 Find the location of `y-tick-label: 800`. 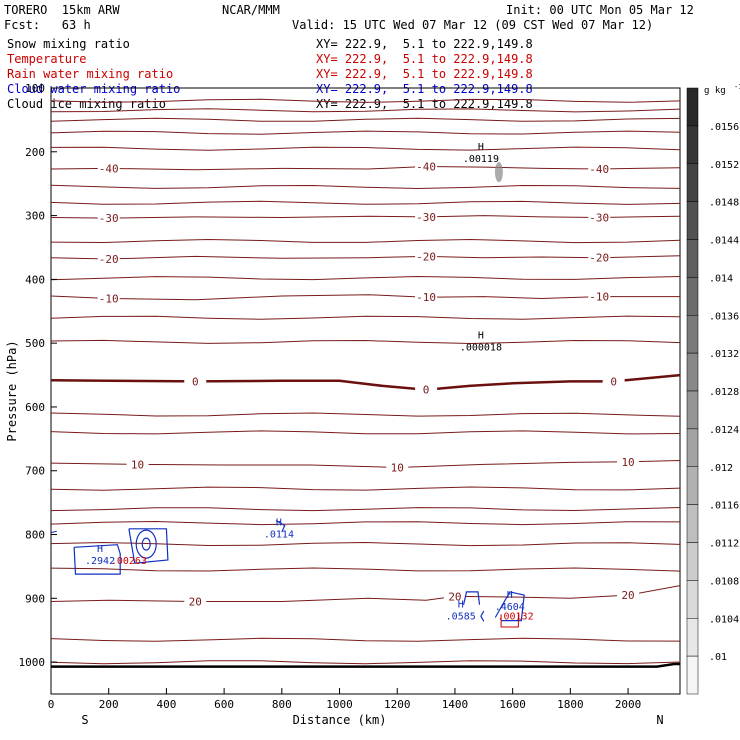

y-tick-label: 800 is located at coordinates (35, 535).